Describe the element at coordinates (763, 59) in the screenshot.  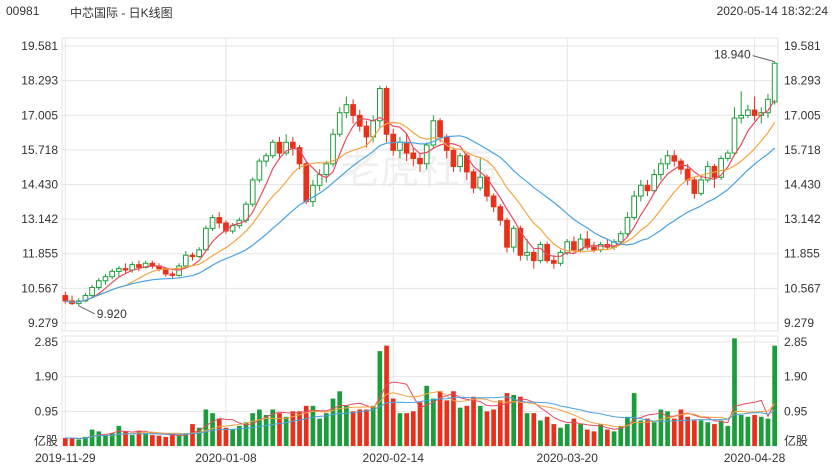
I see `high-pointer` at that location.